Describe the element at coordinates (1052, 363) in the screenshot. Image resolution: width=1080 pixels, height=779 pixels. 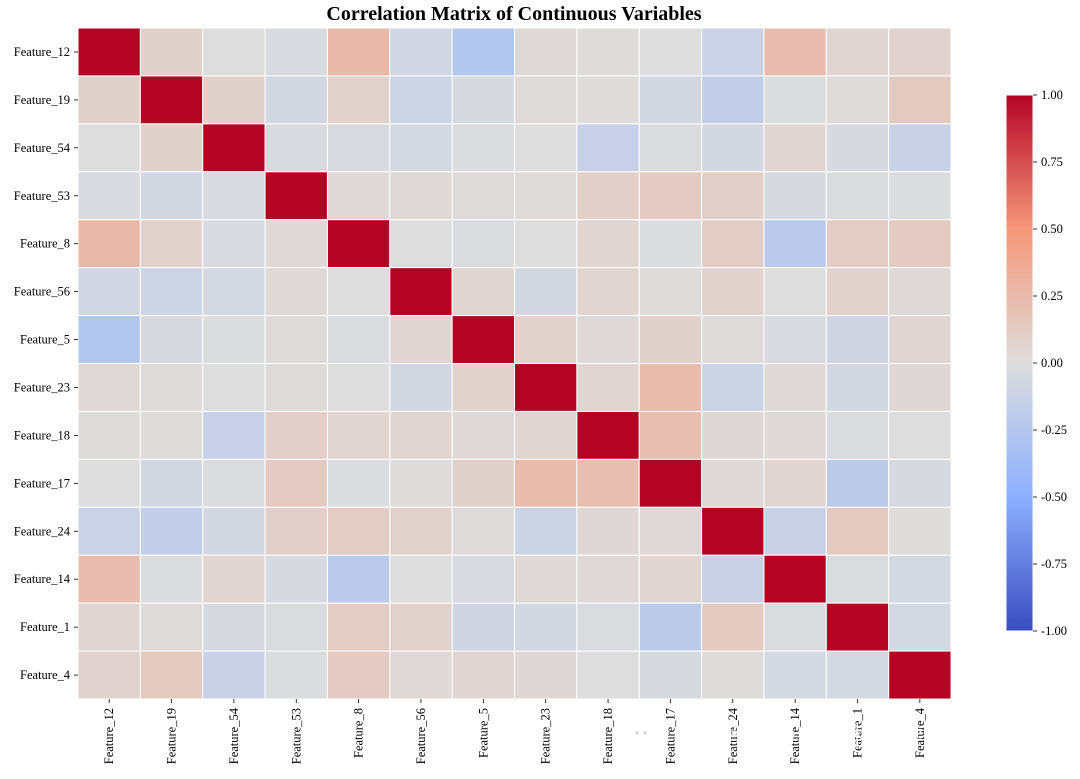
I see `colorbar-tick-label: 0.00` at that location.